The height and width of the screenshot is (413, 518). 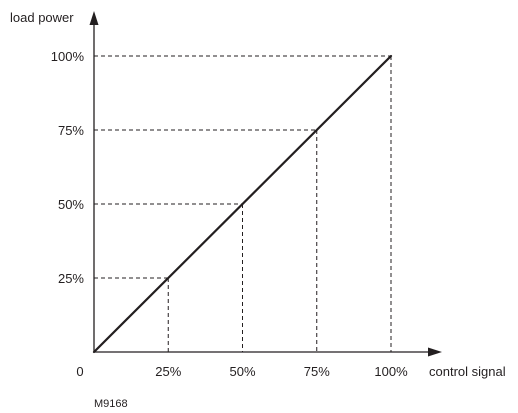 I want to click on x-axis-label: control signal, so click(x=467, y=371).